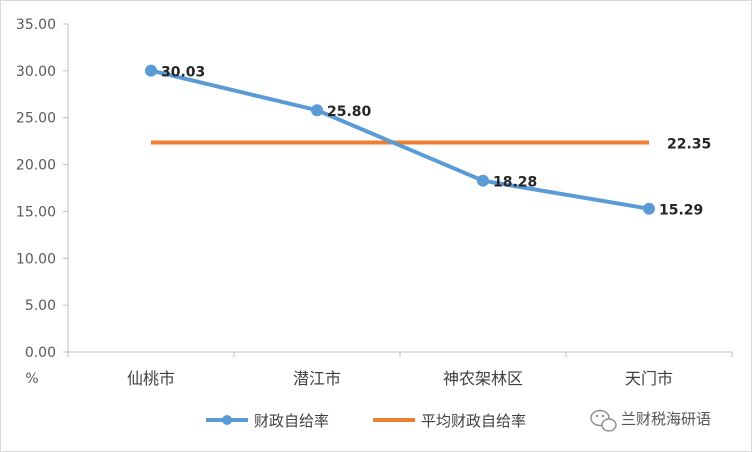 This screenshot has height=452, width=752. Describe the element at coordinates (681, 211) in the screenshot. I see `data-label: 15.29` at that location.